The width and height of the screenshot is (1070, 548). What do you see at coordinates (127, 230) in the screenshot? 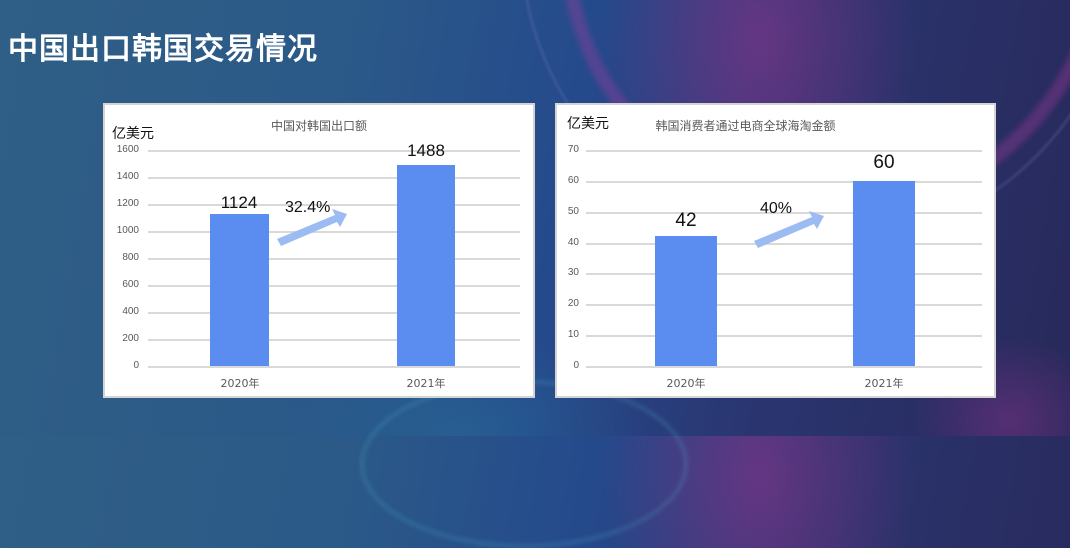
I see `y-tick-label: 1000` at bounding box center [127, 230].